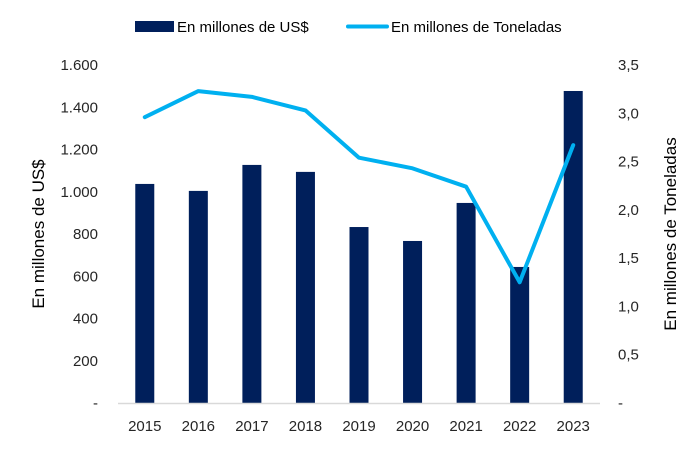  What do you see at coordinates (573, 426) in the screenshot?
I see `x-tick-label: 2023` at bounding box center [573, 426].